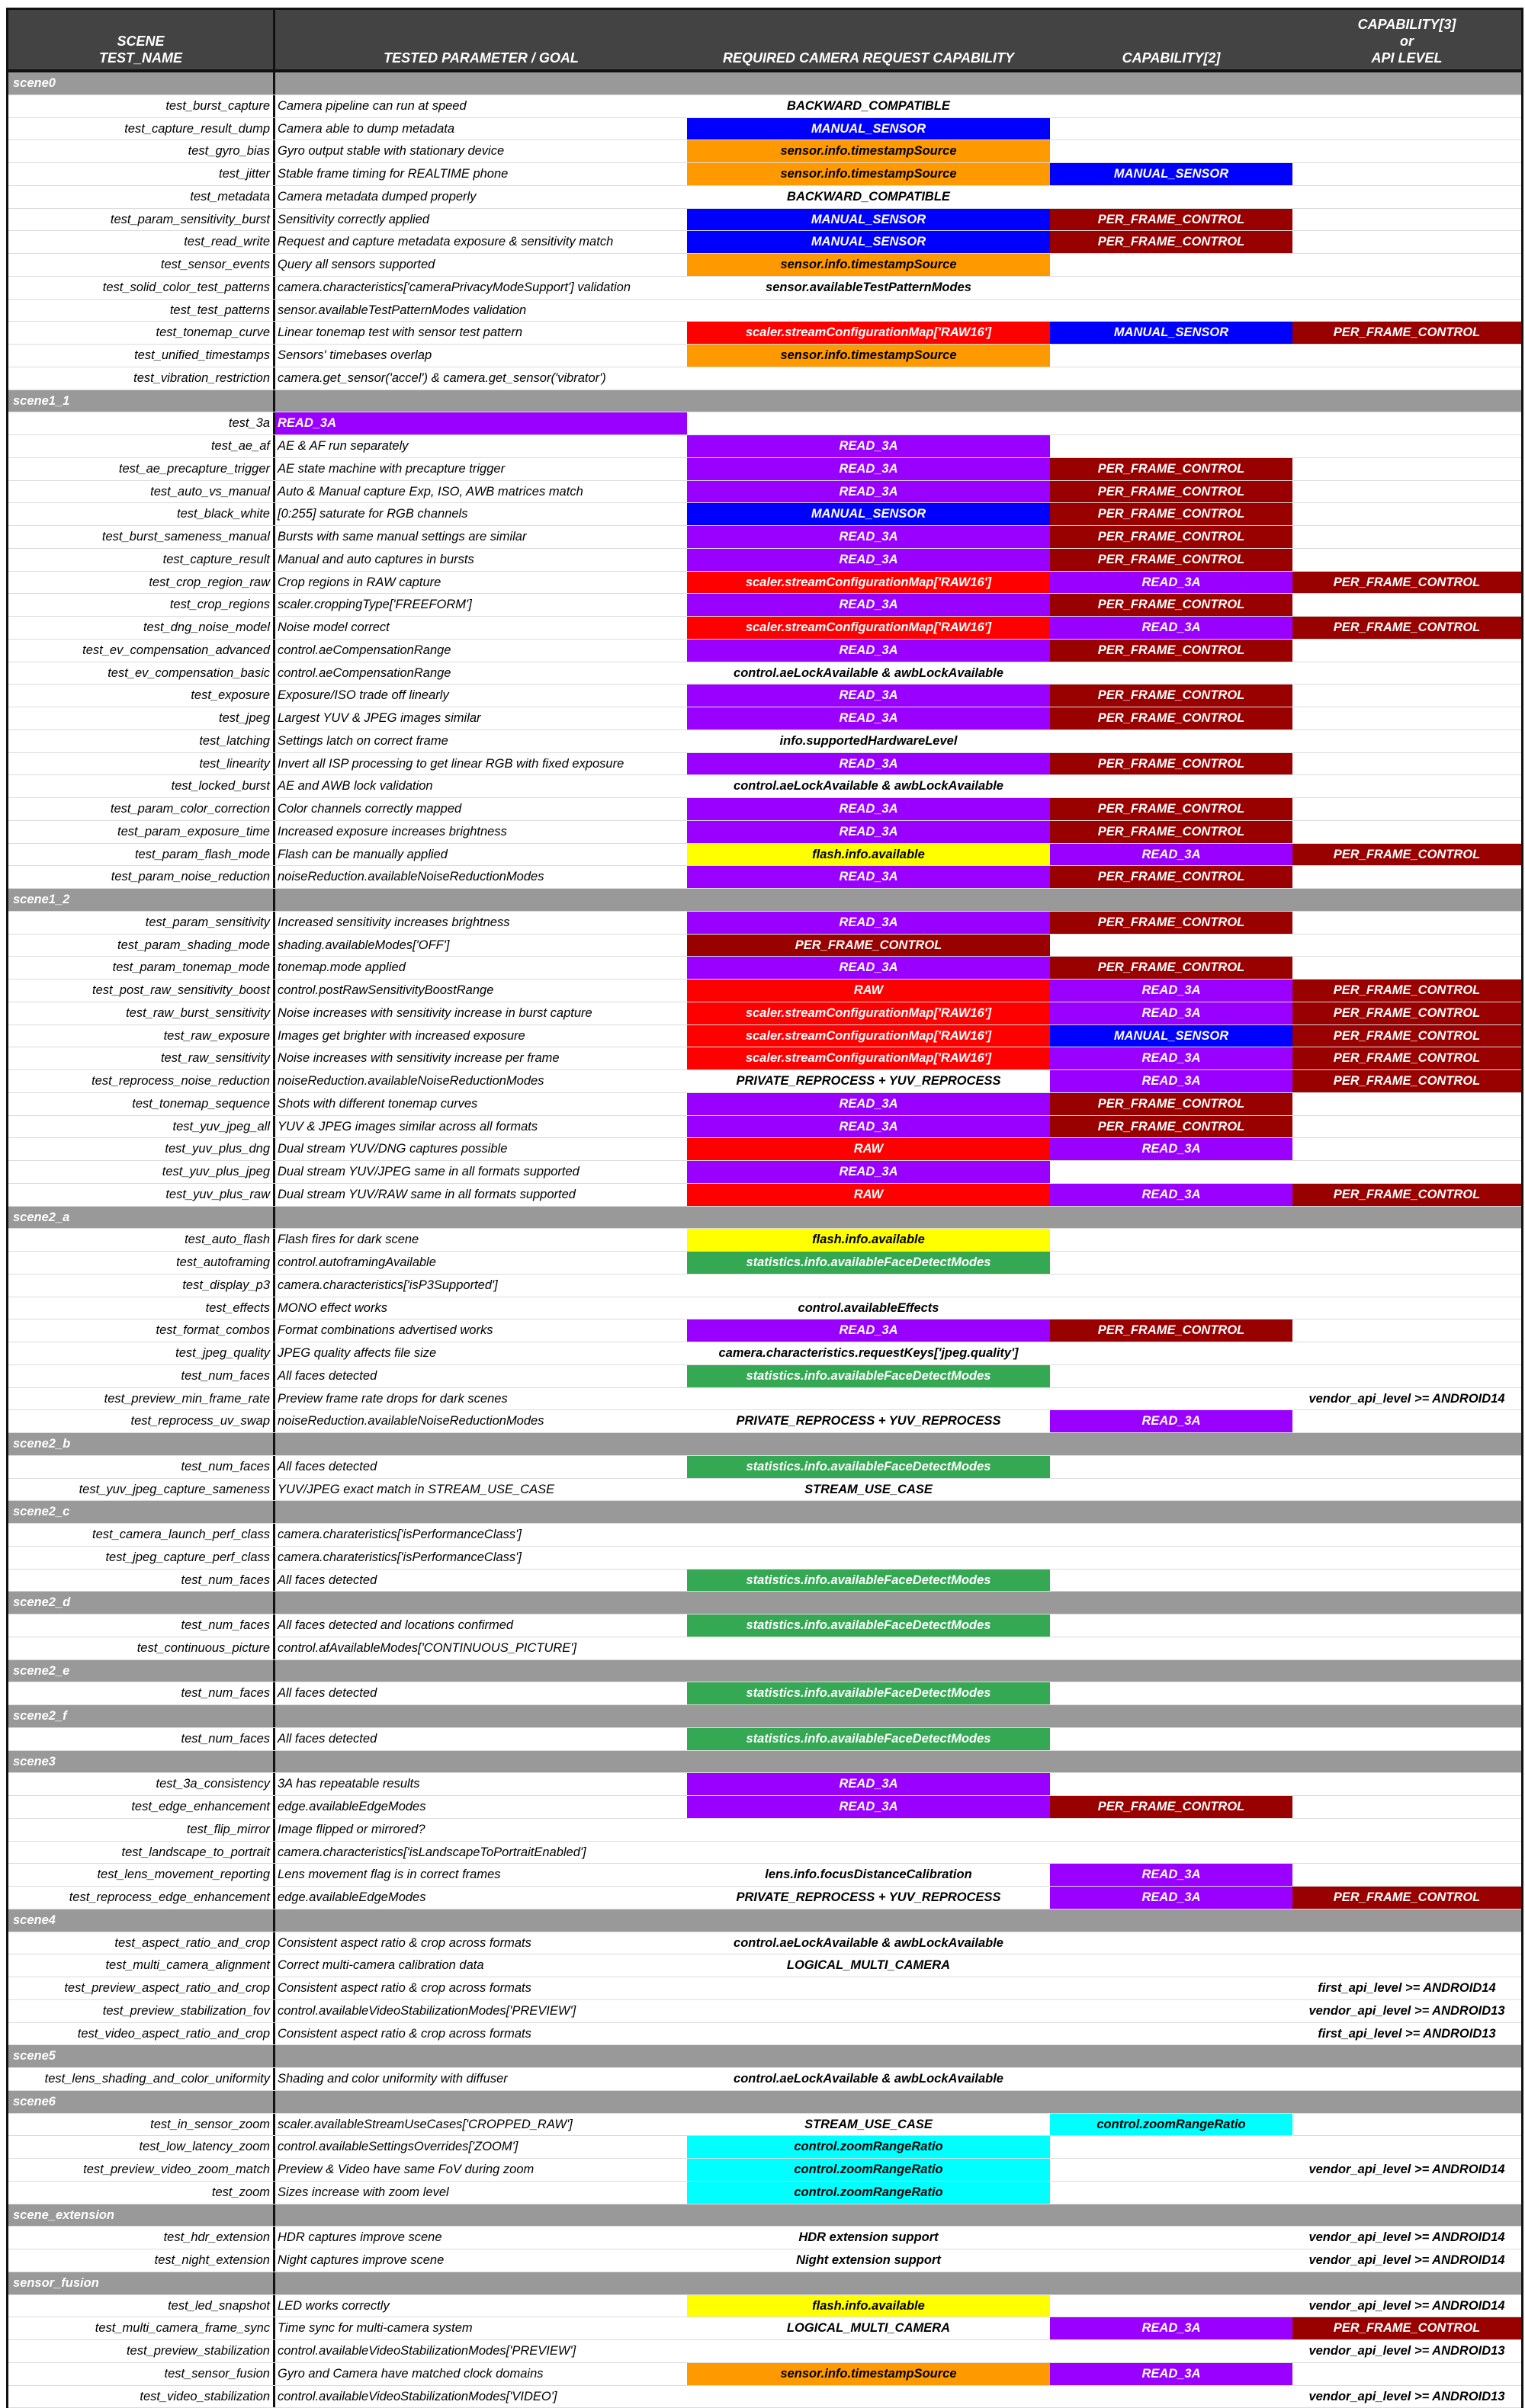 This screenshot has height=2408, width=1525. I want to click on tested-goal: AE and AWB lock validation, so click(481, 786).